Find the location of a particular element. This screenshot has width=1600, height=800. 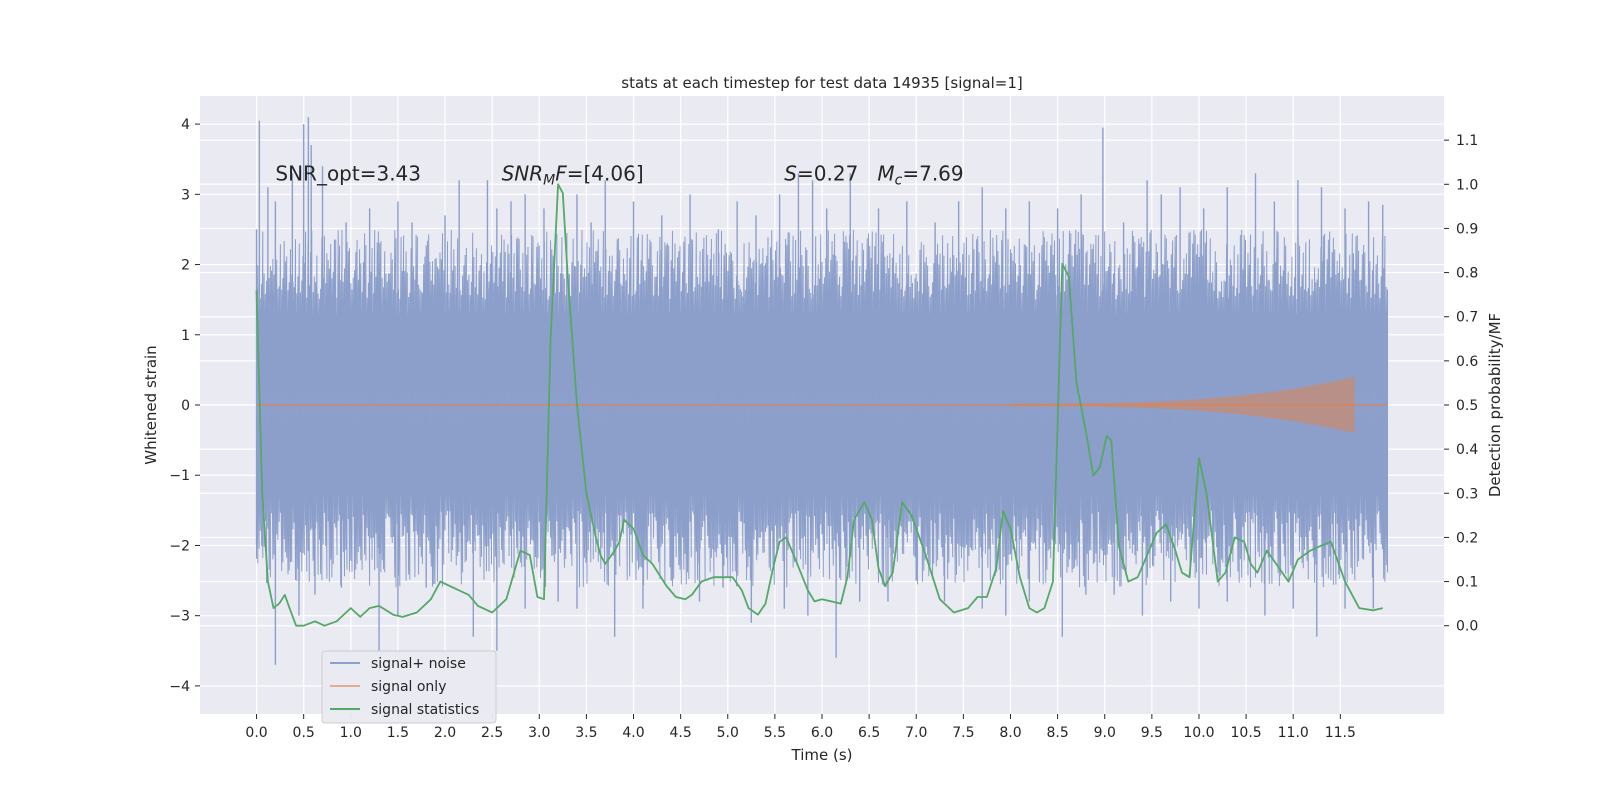

x-tick-label: 4.0 is located at coordinates (633, 733).